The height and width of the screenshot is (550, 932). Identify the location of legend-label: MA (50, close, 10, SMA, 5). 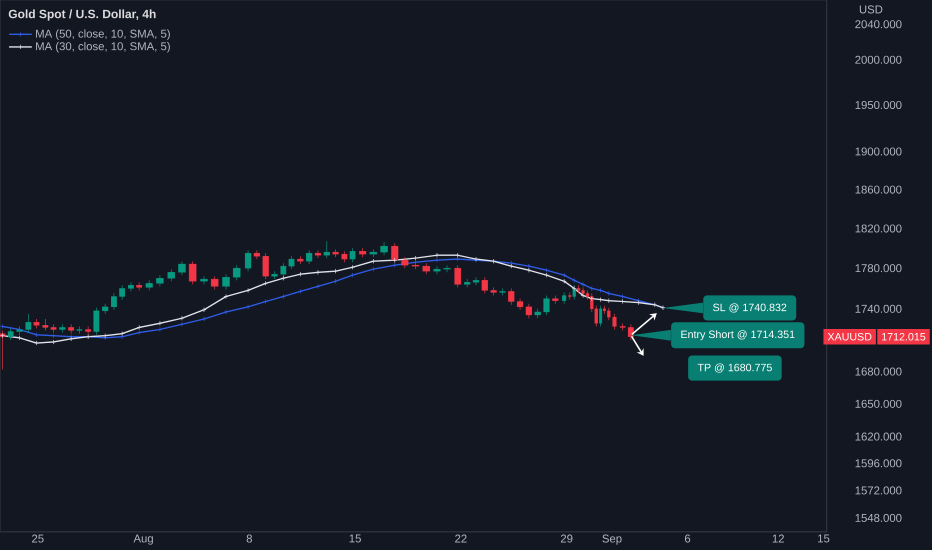
(103, 34).